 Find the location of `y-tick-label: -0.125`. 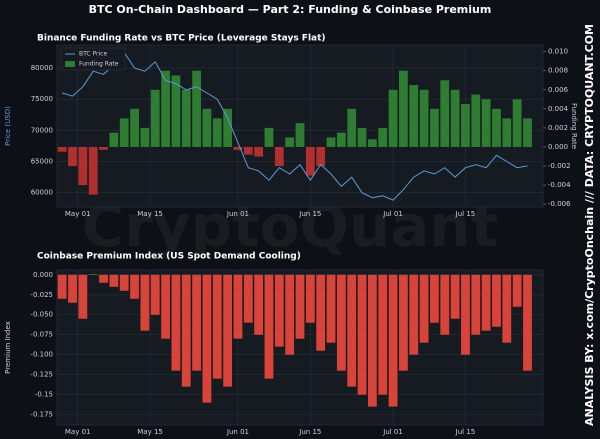

y-tick-label: -0.125 is located at coordinates (41, 375).